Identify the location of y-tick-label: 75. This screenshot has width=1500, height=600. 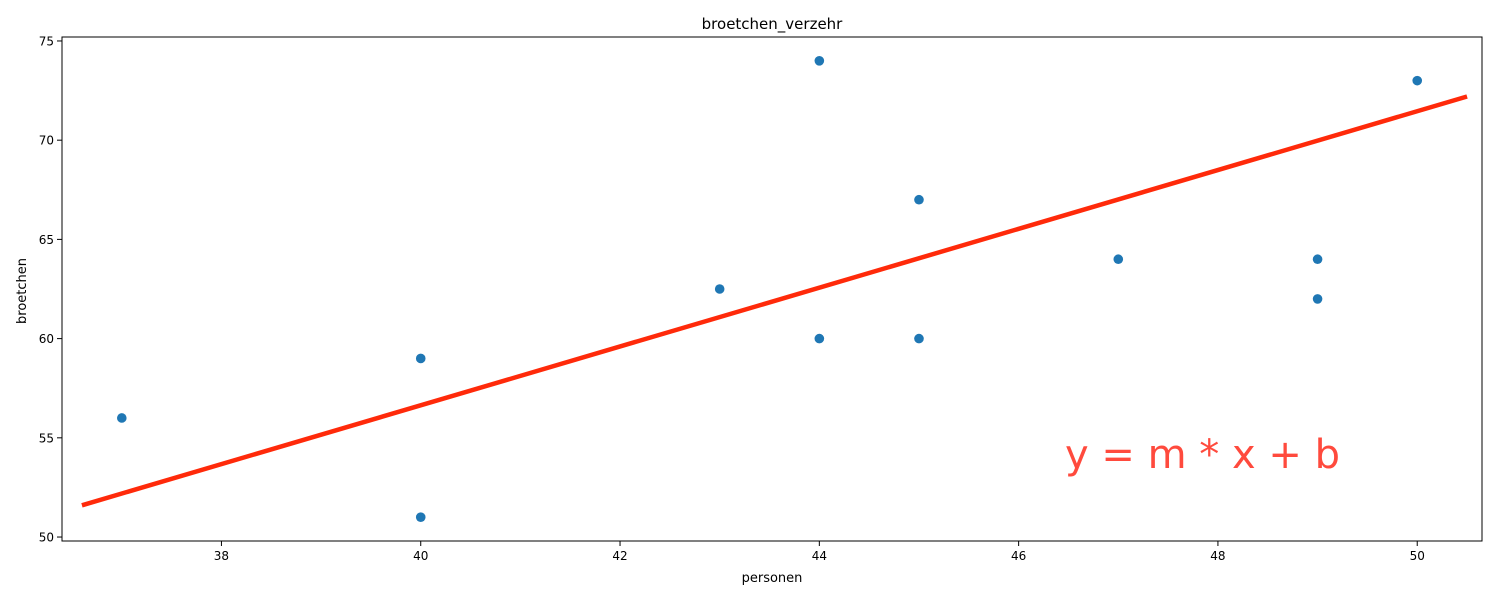
(46, 41).